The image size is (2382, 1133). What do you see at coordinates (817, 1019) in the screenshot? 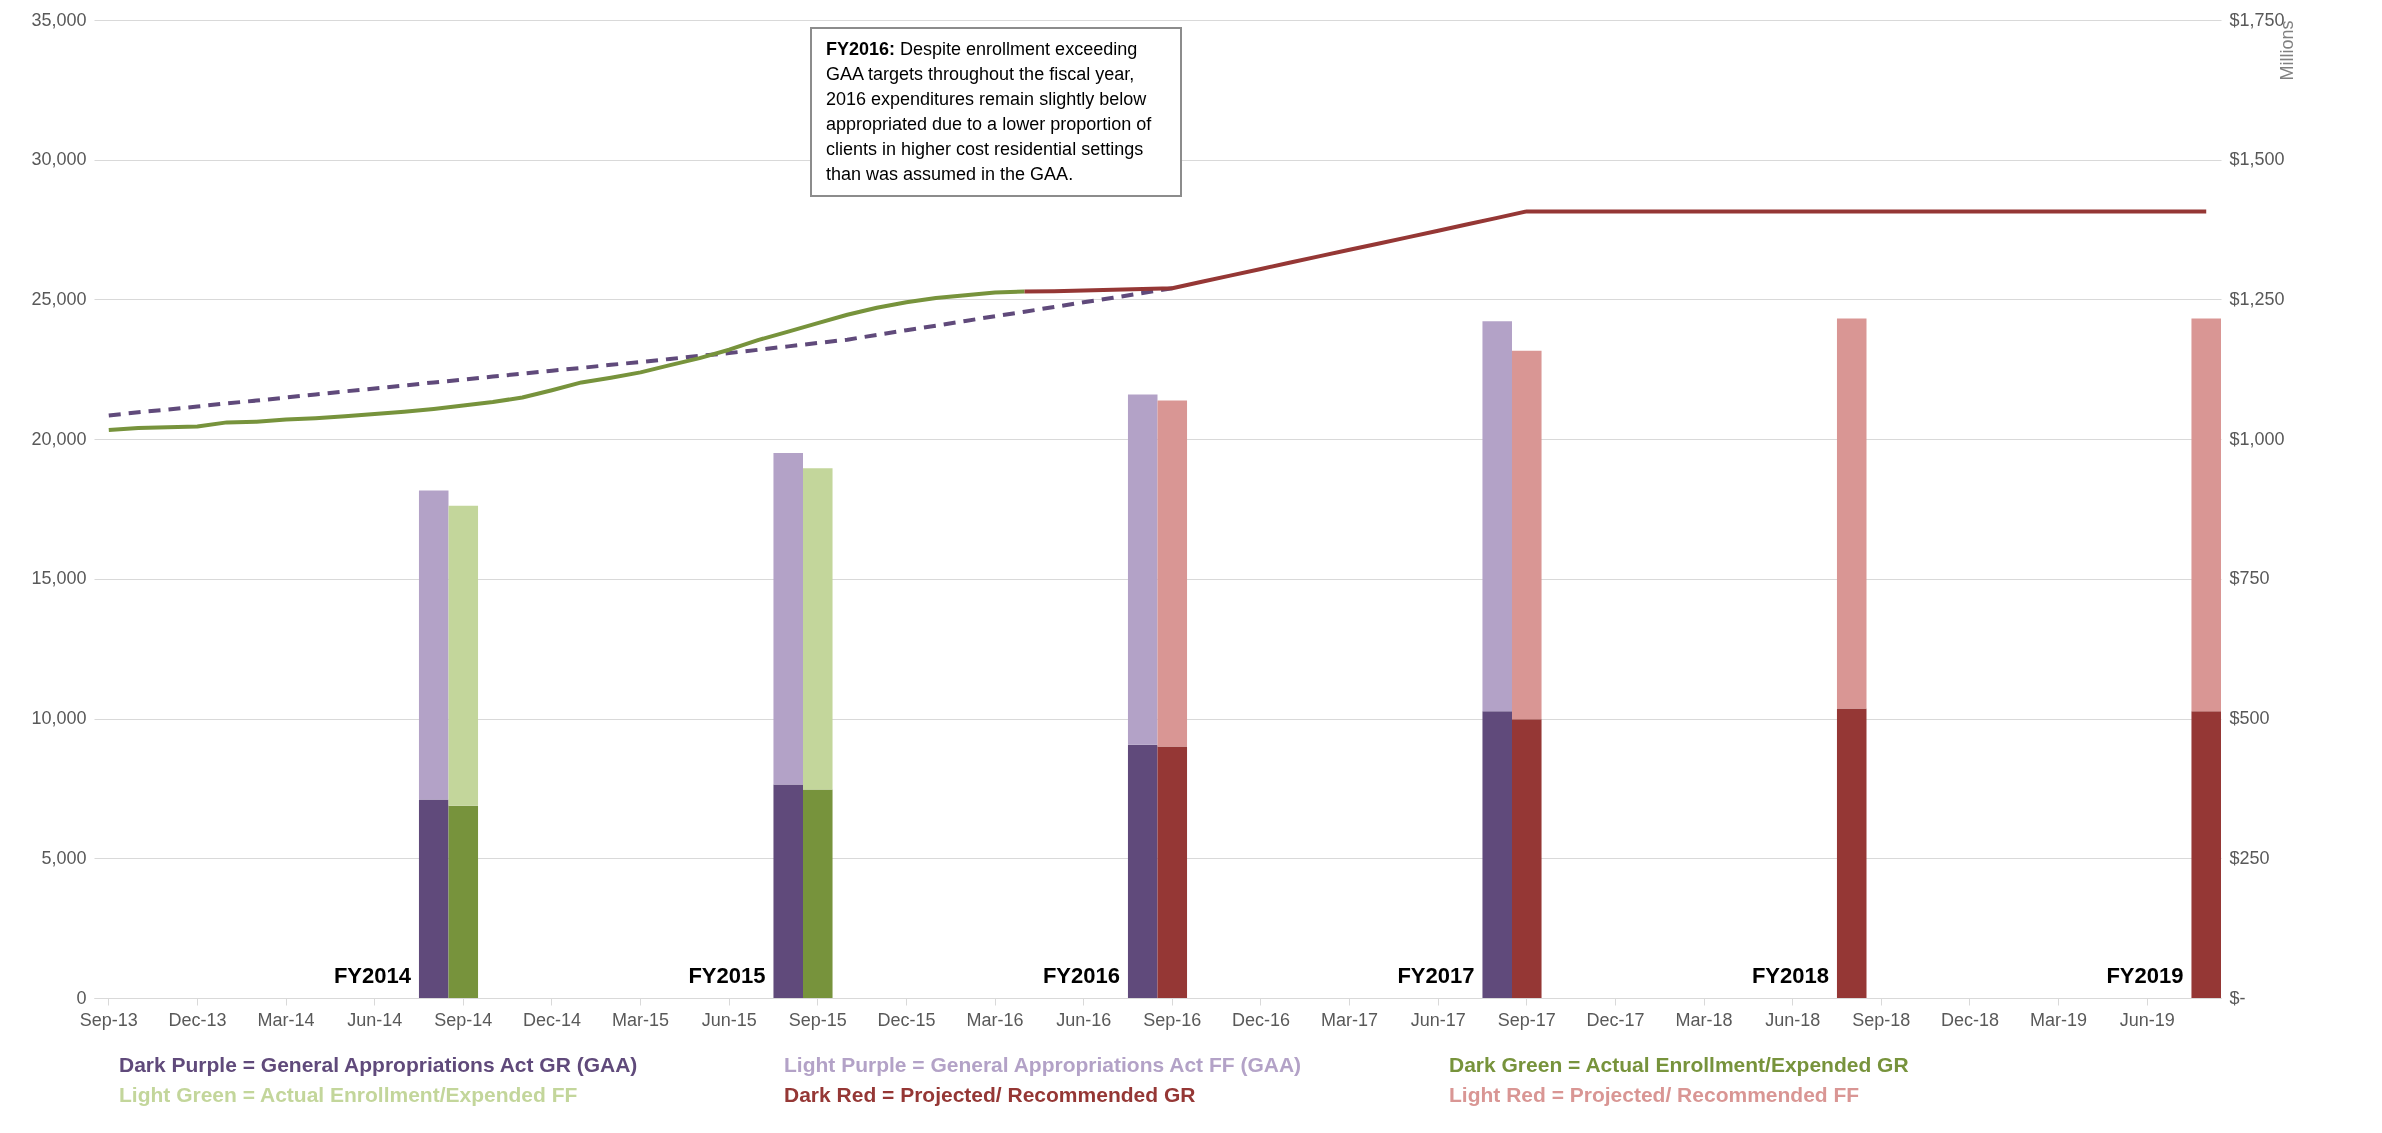
I see `x-tick-label: Sep-15` at bounding box center [817, 1019].